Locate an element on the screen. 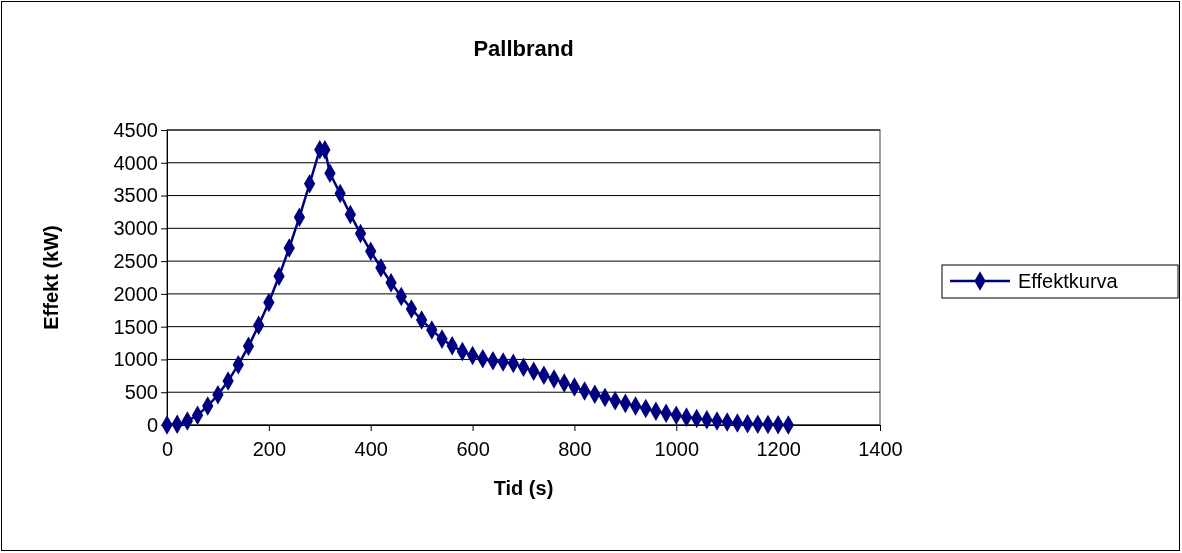 Image resolution: width=1182 pixels, height=553 pixels. y-tick-label: 1000 is located at coordinates (135, 359).